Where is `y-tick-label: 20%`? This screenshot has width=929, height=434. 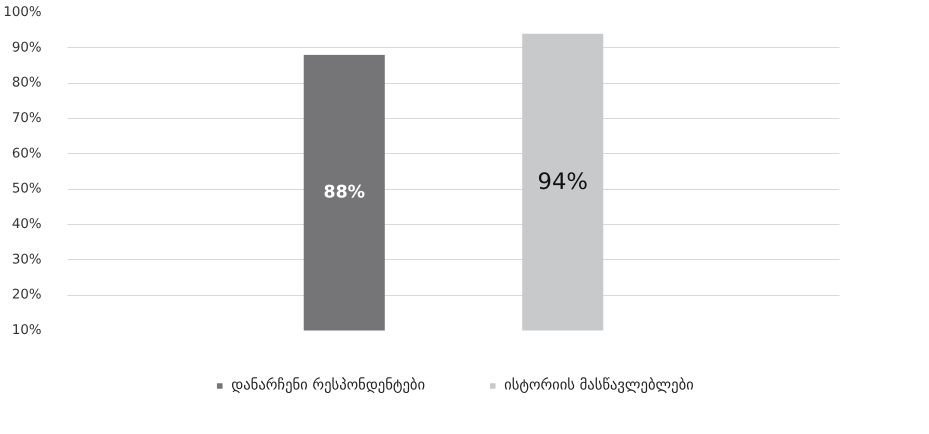
y-tick-label: 20% is located at coordinates (27, 295).